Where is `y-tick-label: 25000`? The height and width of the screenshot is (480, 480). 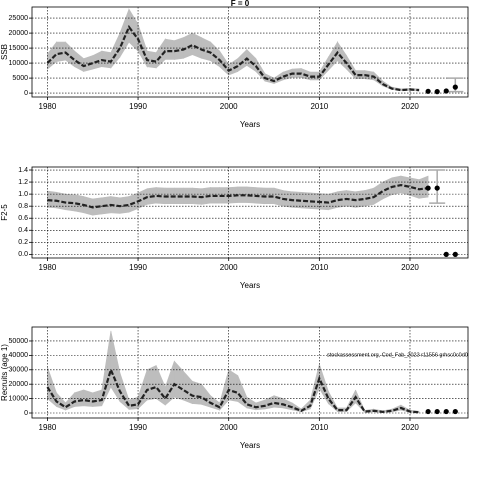 y-tick-label: 25000 is located at coordinates (19, 18).